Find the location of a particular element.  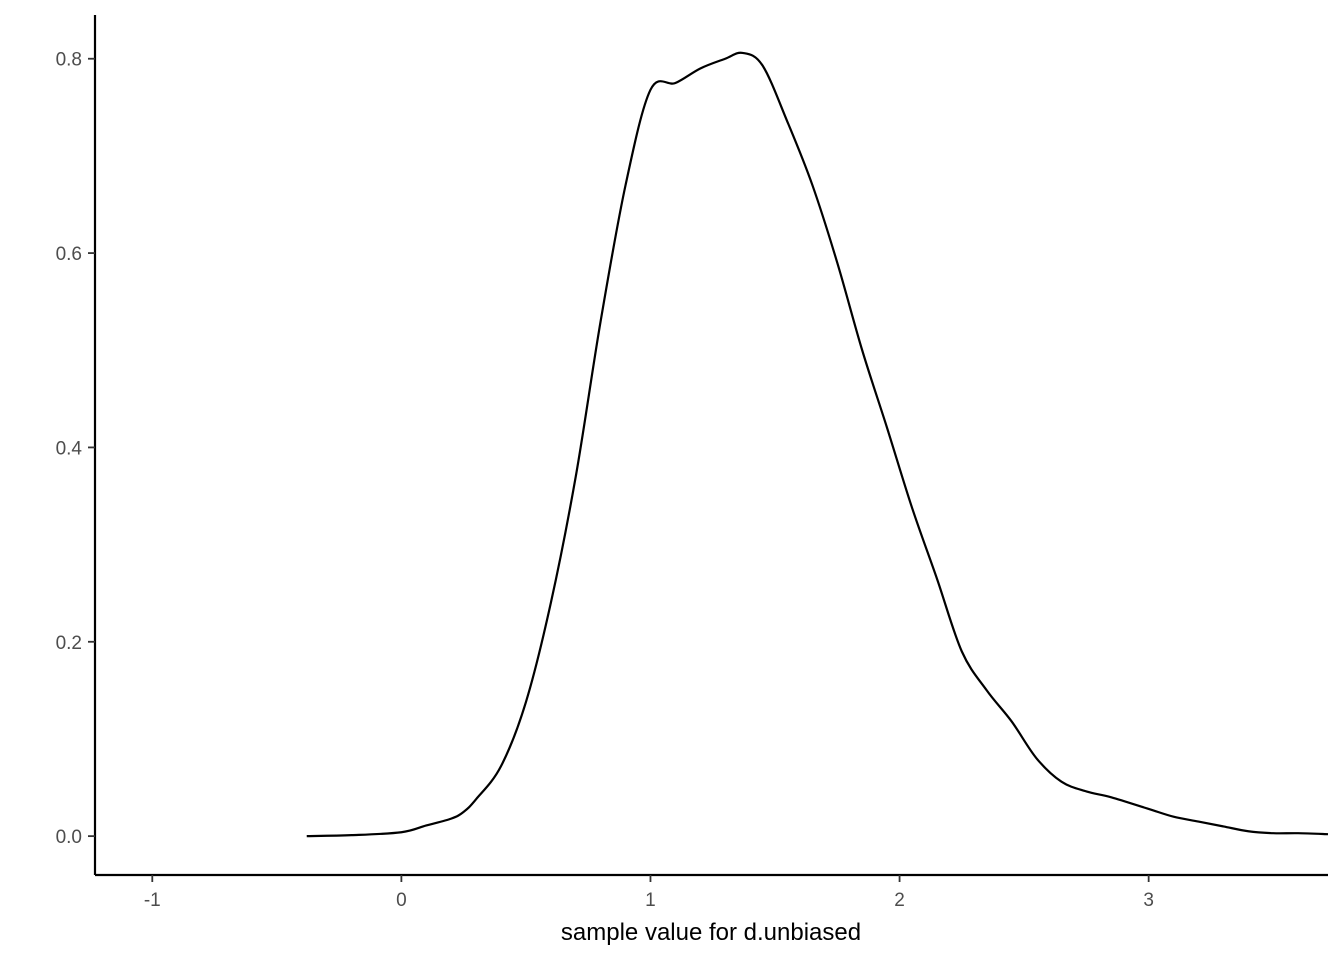

x-axis: -1 0 1 2 3 is located at coordinates (711, 892).